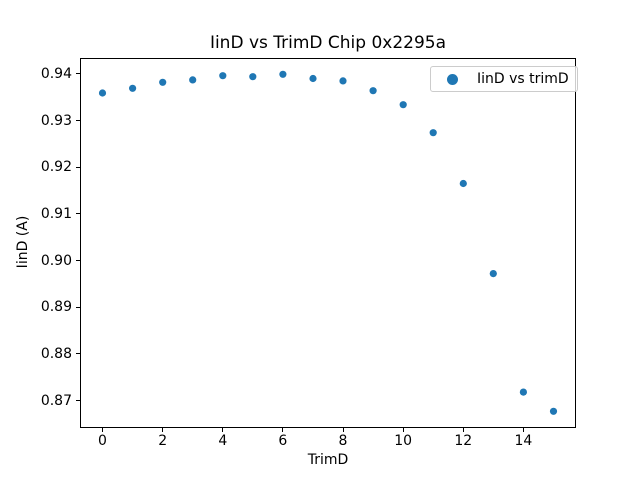  Describe the element at coordinates (56, 307) in the screenshot. I see `y-tick-label: 0.89` at that location.